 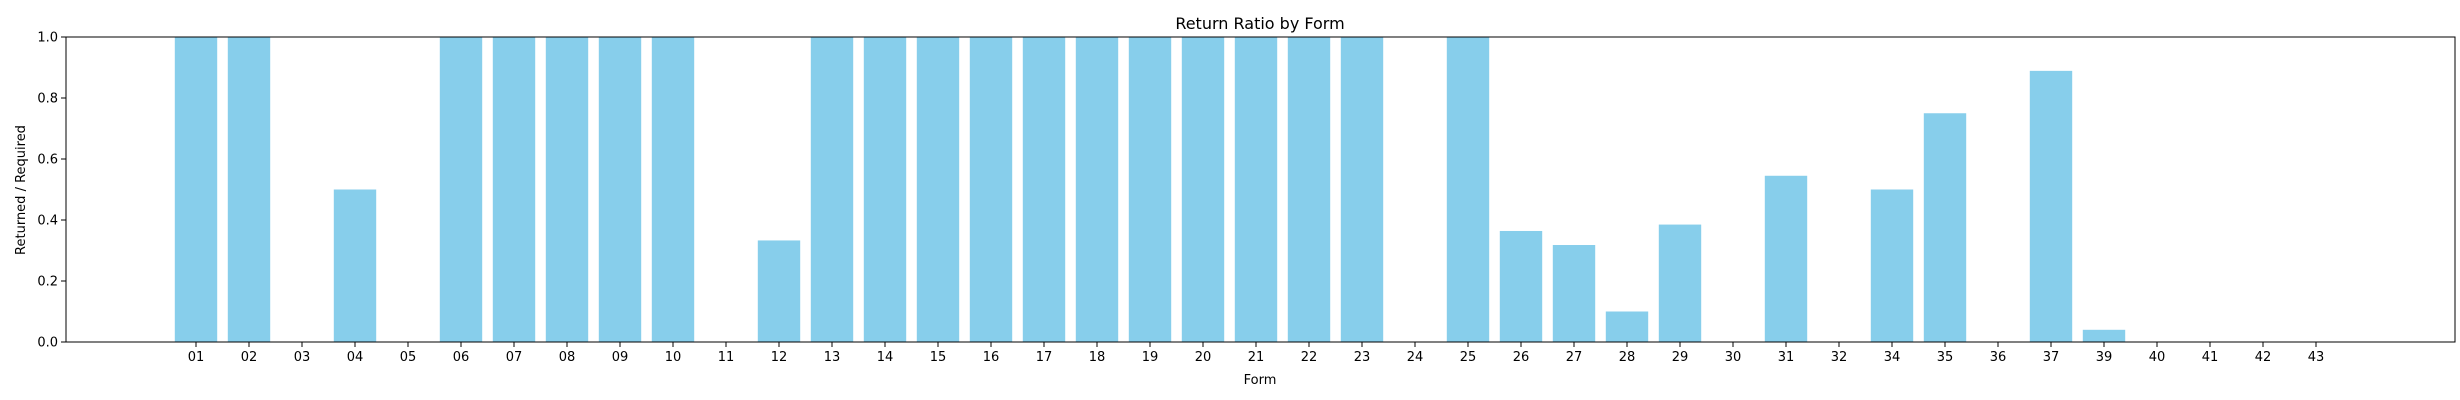 What do you see at coordinates (832, 357) in the screenshot?
I see `x-tick-label-13: 13` at bounding box center [832, 357].